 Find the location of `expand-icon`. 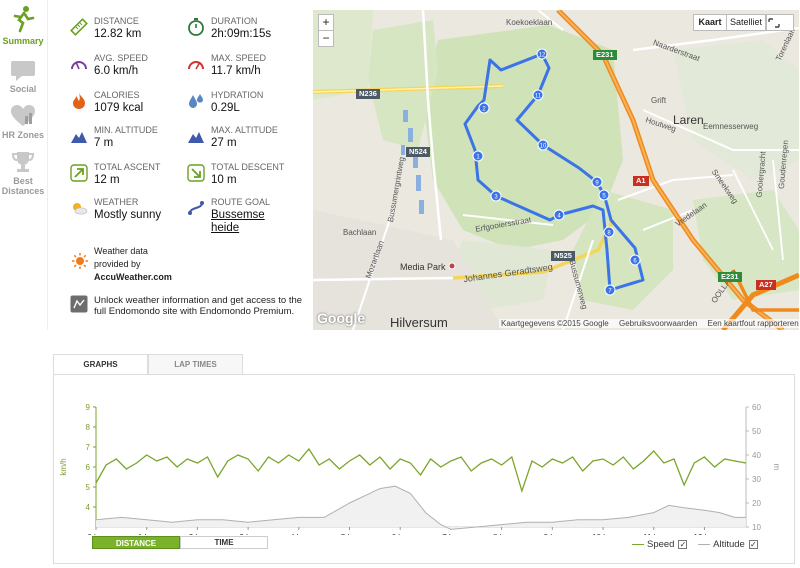

expand-icon is located at coordinates (774, 23).